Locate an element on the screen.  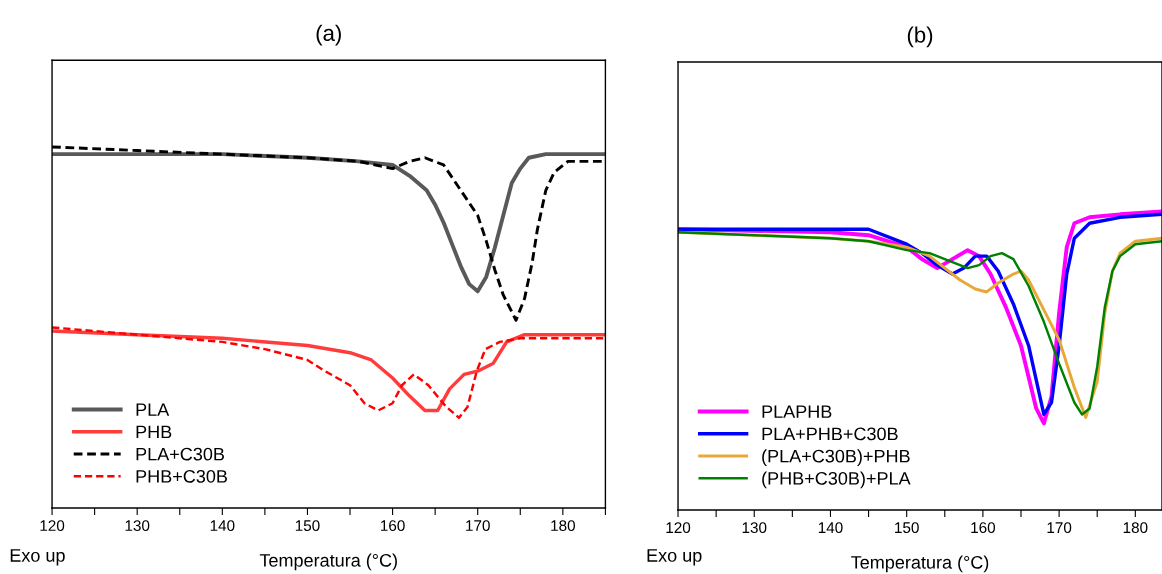
legend-label: (PLA+C30B)+PHB is located at coordinates (836, 458).